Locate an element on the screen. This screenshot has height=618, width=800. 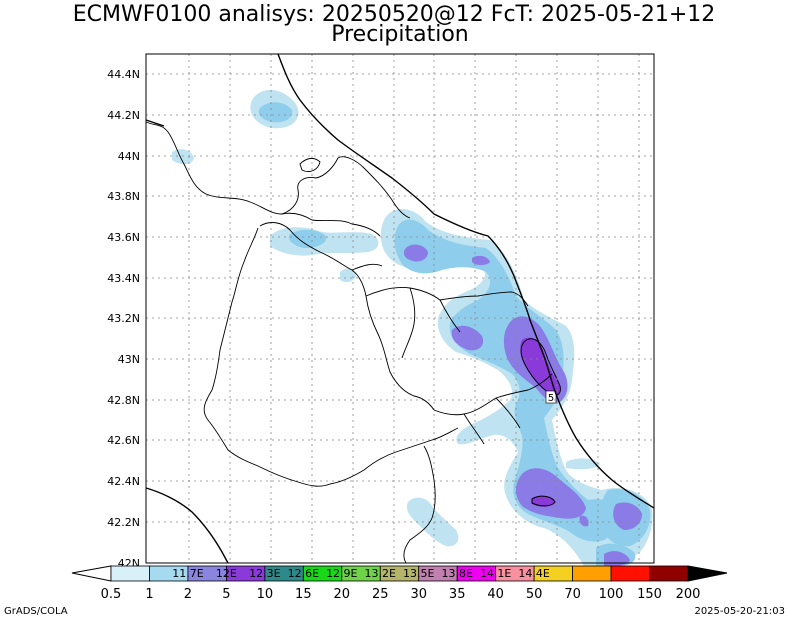
footer-credit: GrADS/COLA is located at coordinates (36, 611).